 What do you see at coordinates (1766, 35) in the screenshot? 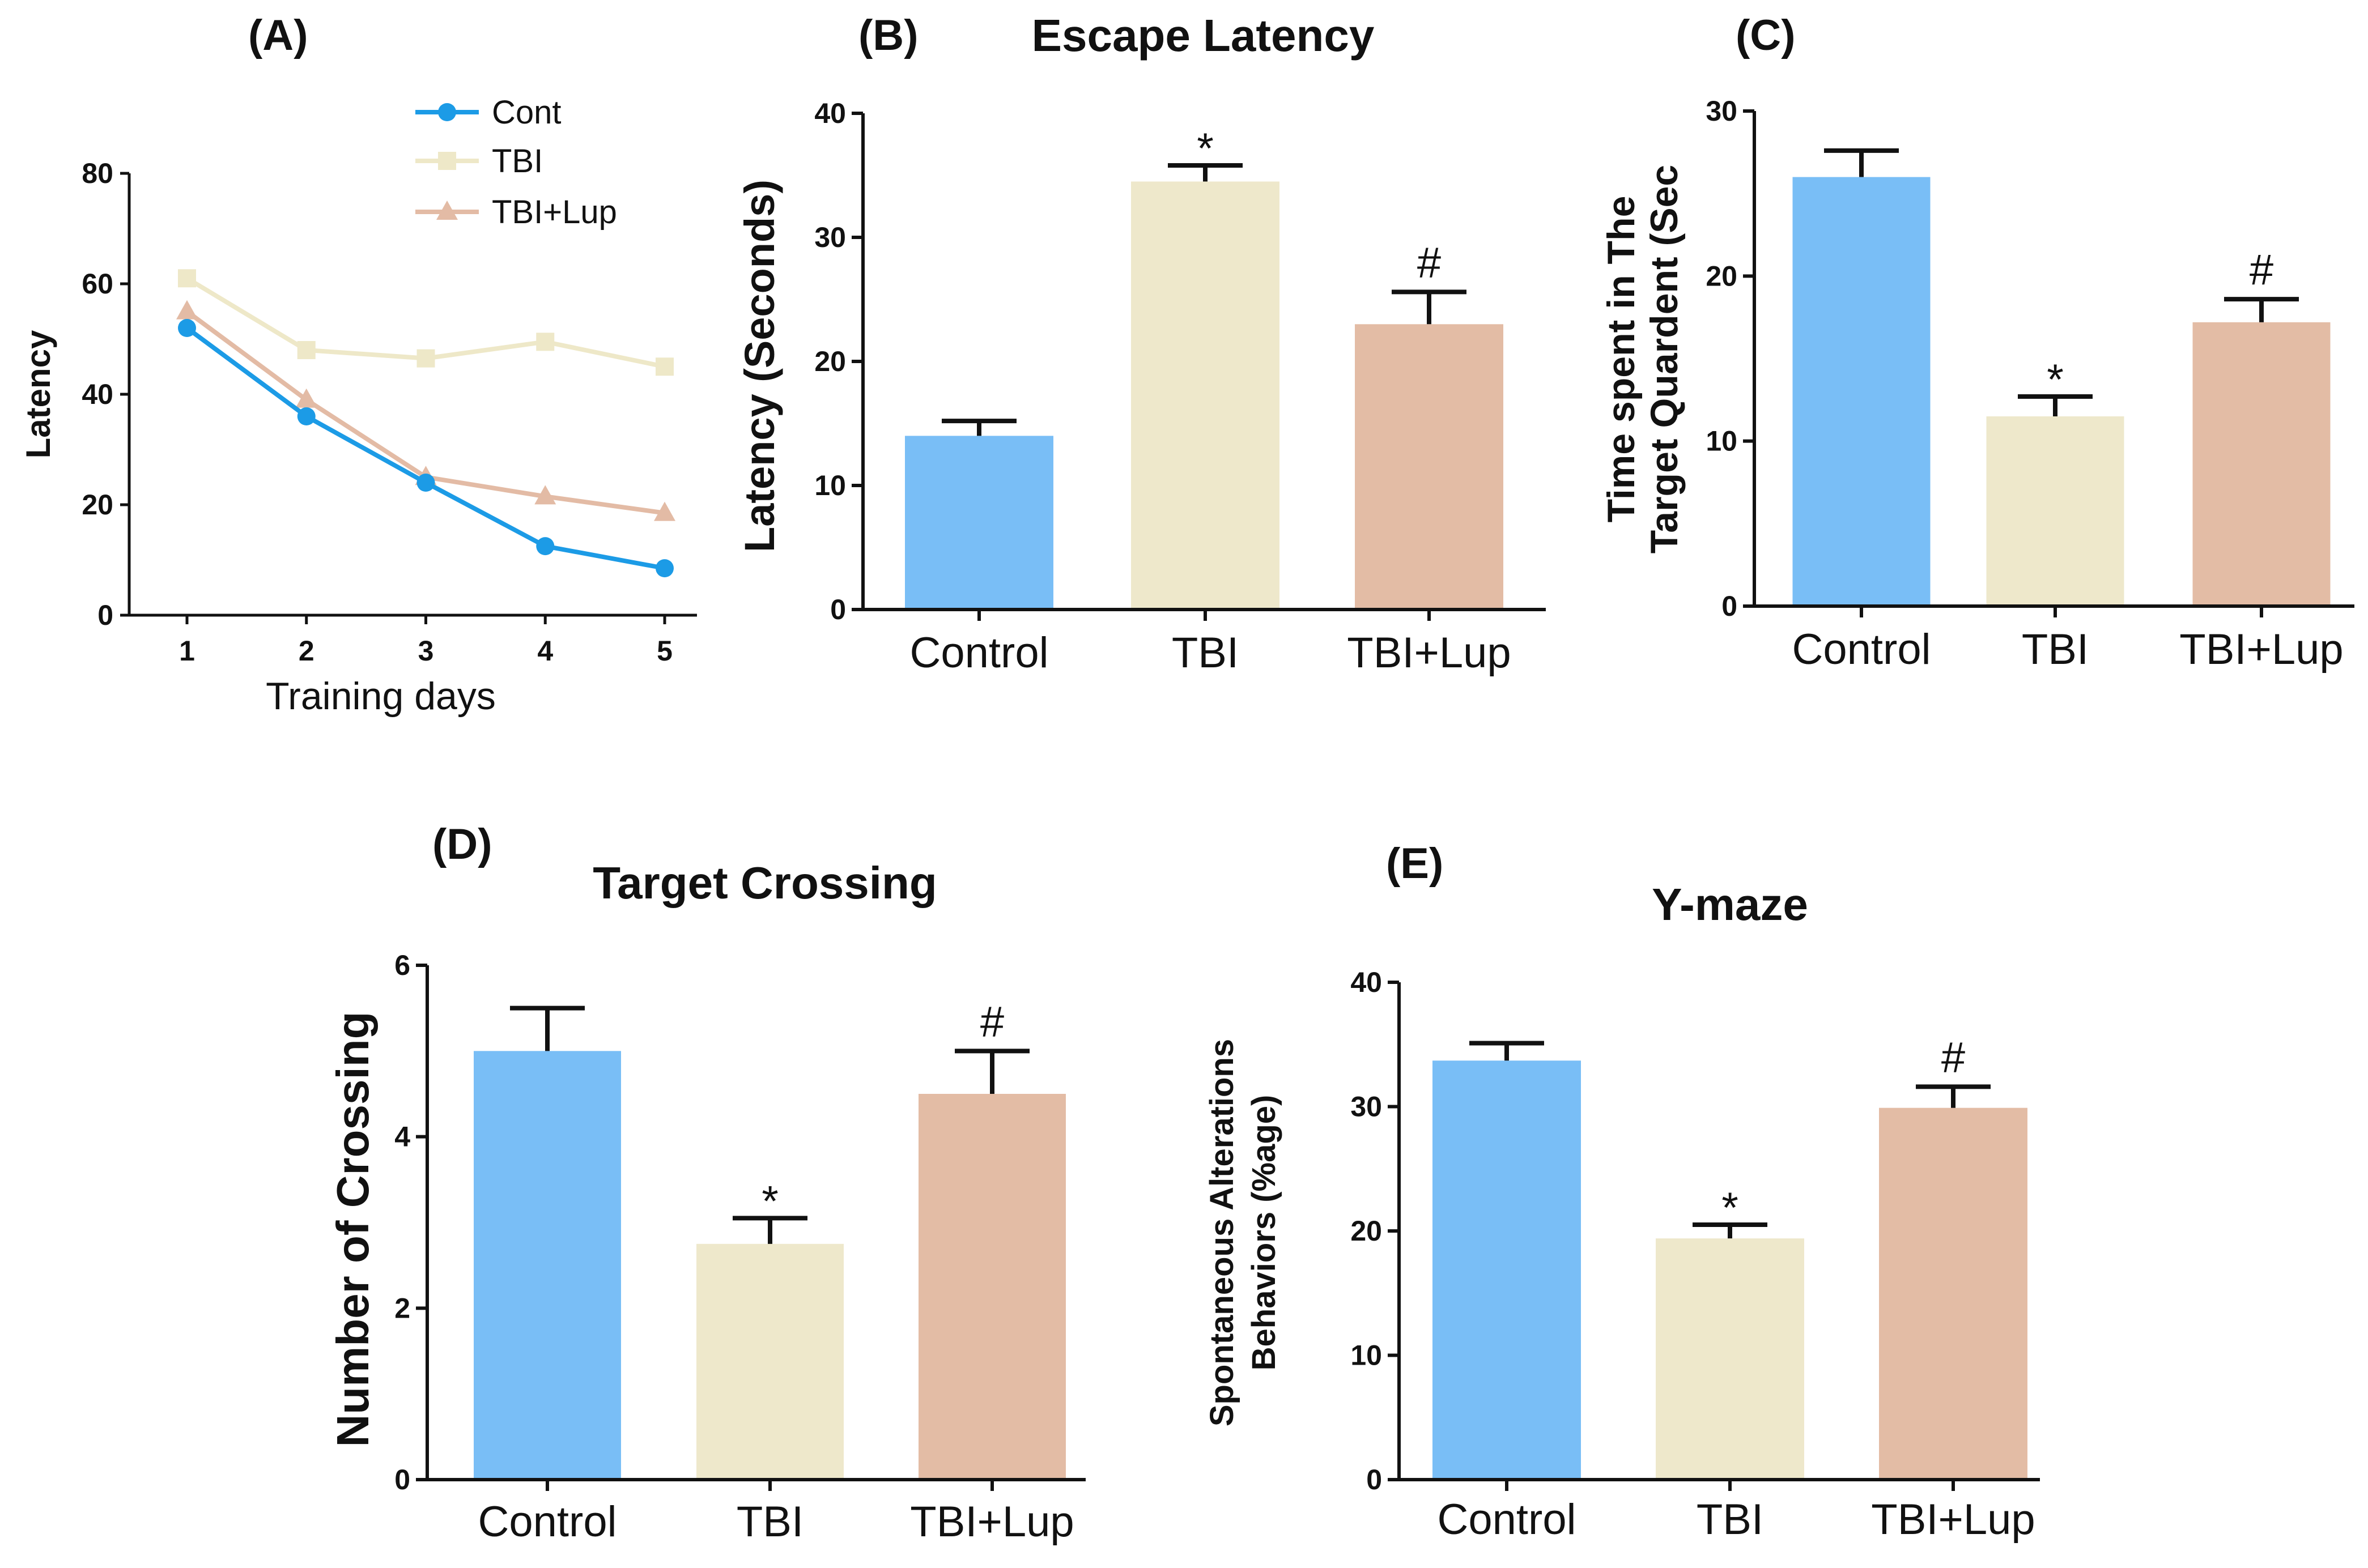
I see `panel-label-c: (C)` at bounding box center [1766, 35].